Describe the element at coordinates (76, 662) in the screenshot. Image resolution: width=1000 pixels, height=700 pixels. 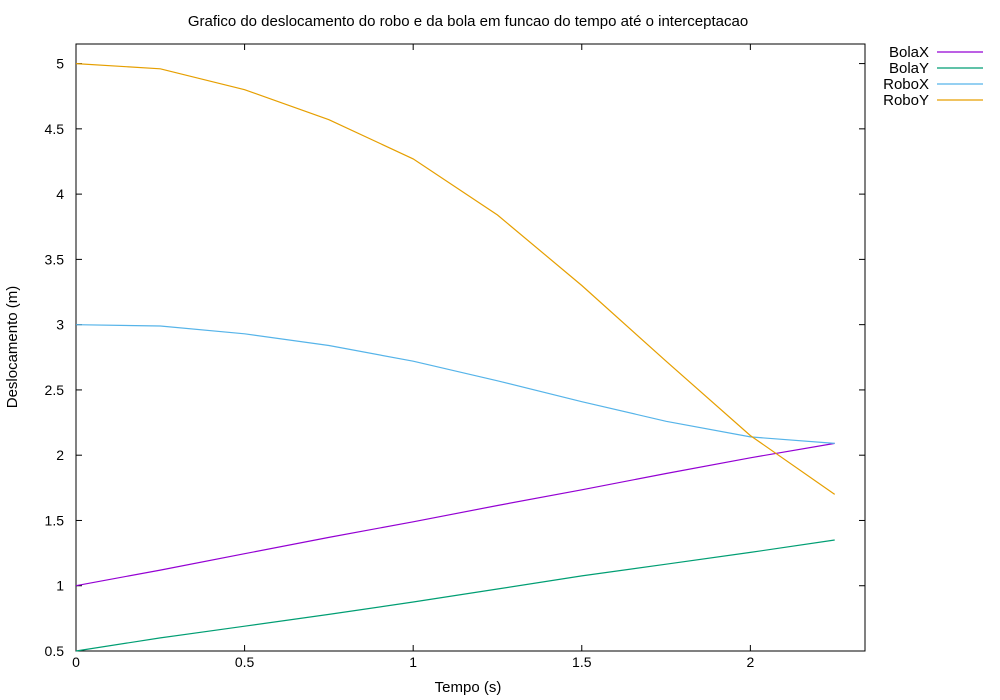
I see `x-tick-label: 0` at that location.